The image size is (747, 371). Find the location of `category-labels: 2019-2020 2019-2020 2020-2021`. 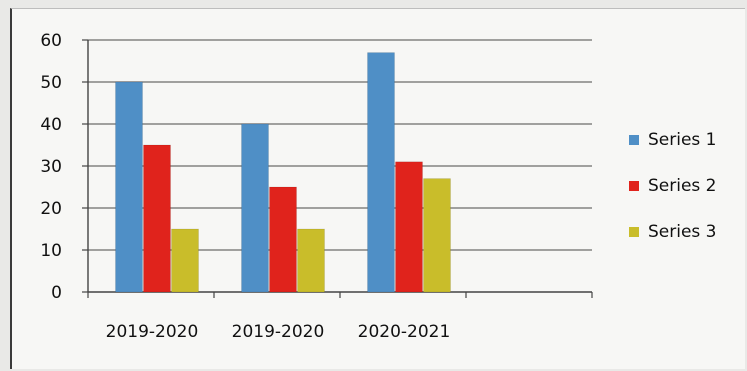

category-labels: 2019-2020 2019-2020 2020-2021 is located at coordinates (278, 332).